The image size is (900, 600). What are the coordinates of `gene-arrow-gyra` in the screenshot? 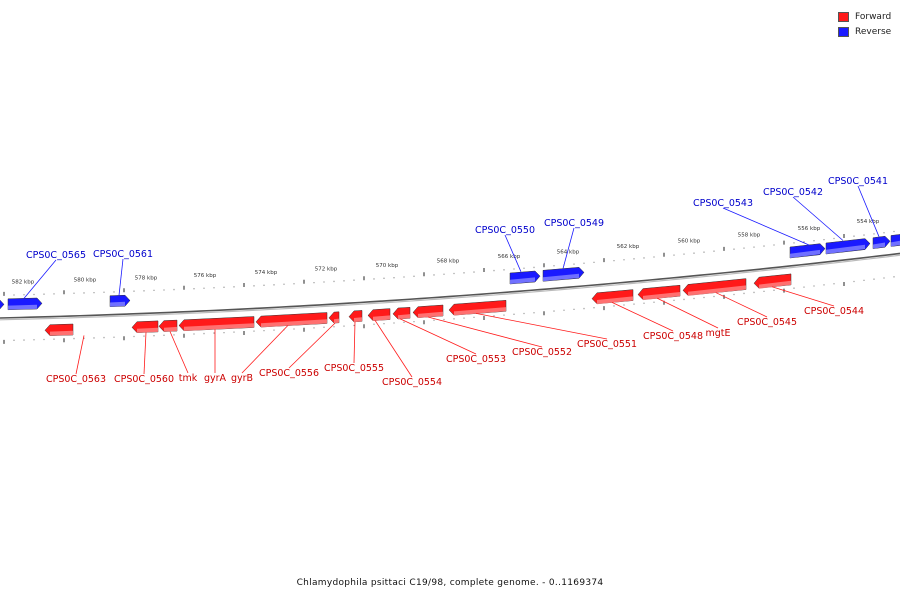 It's located at (216, 324).